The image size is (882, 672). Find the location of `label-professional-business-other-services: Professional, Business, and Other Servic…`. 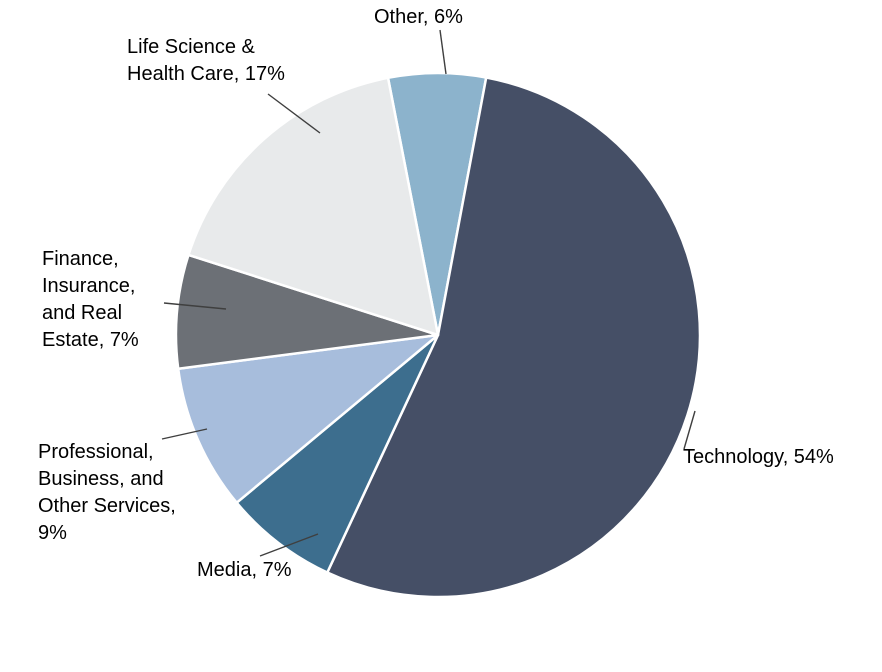

label-professional-business-other-services: Professional, Business, and Other Servic… is located at coordinates (107, 492).